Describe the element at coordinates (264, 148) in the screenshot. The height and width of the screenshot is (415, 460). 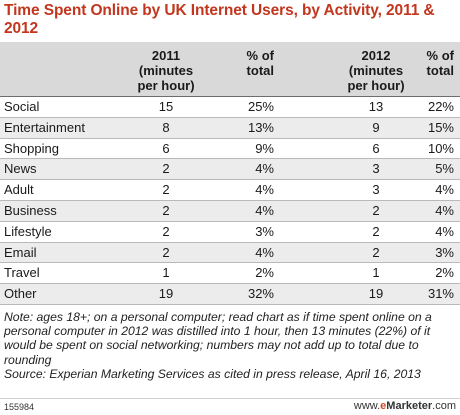
I see `cell-2011-pct: 9%` at that location.